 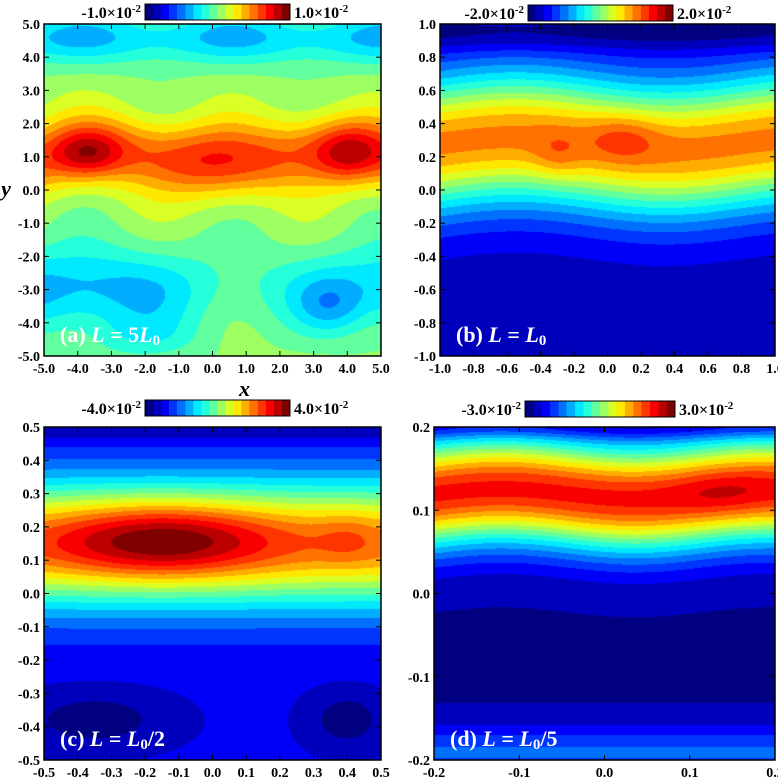 I want to click on y-tick-label: -3.0, so click(x=29, y=291).